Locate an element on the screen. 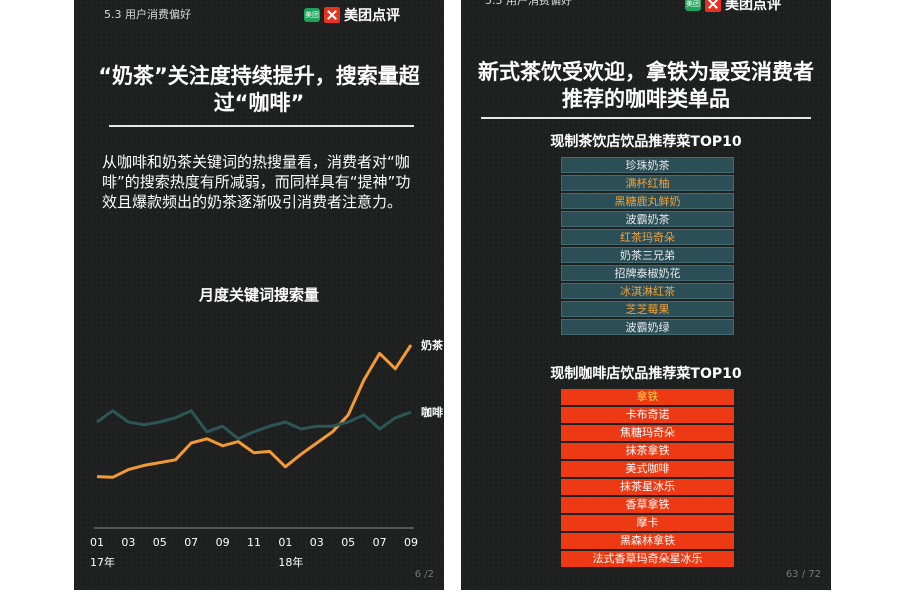 The image size is (900, 600). coffee-list-item: 抹茶星冰乐 is located at coordinates (647, 487).